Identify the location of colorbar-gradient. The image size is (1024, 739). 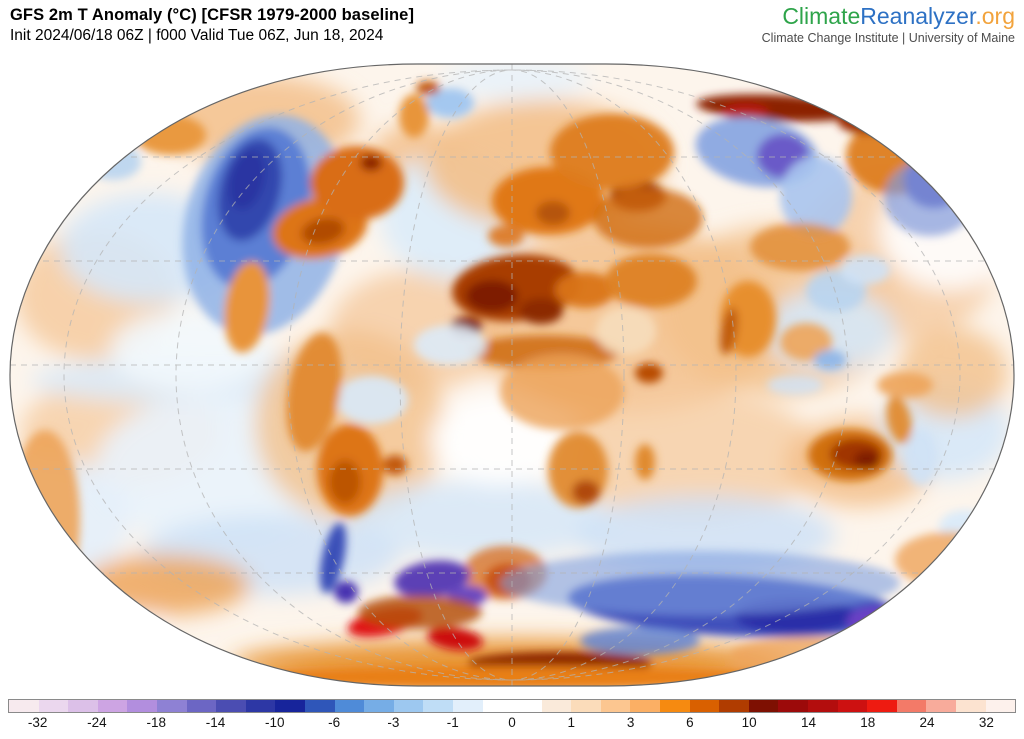
(512, 706).